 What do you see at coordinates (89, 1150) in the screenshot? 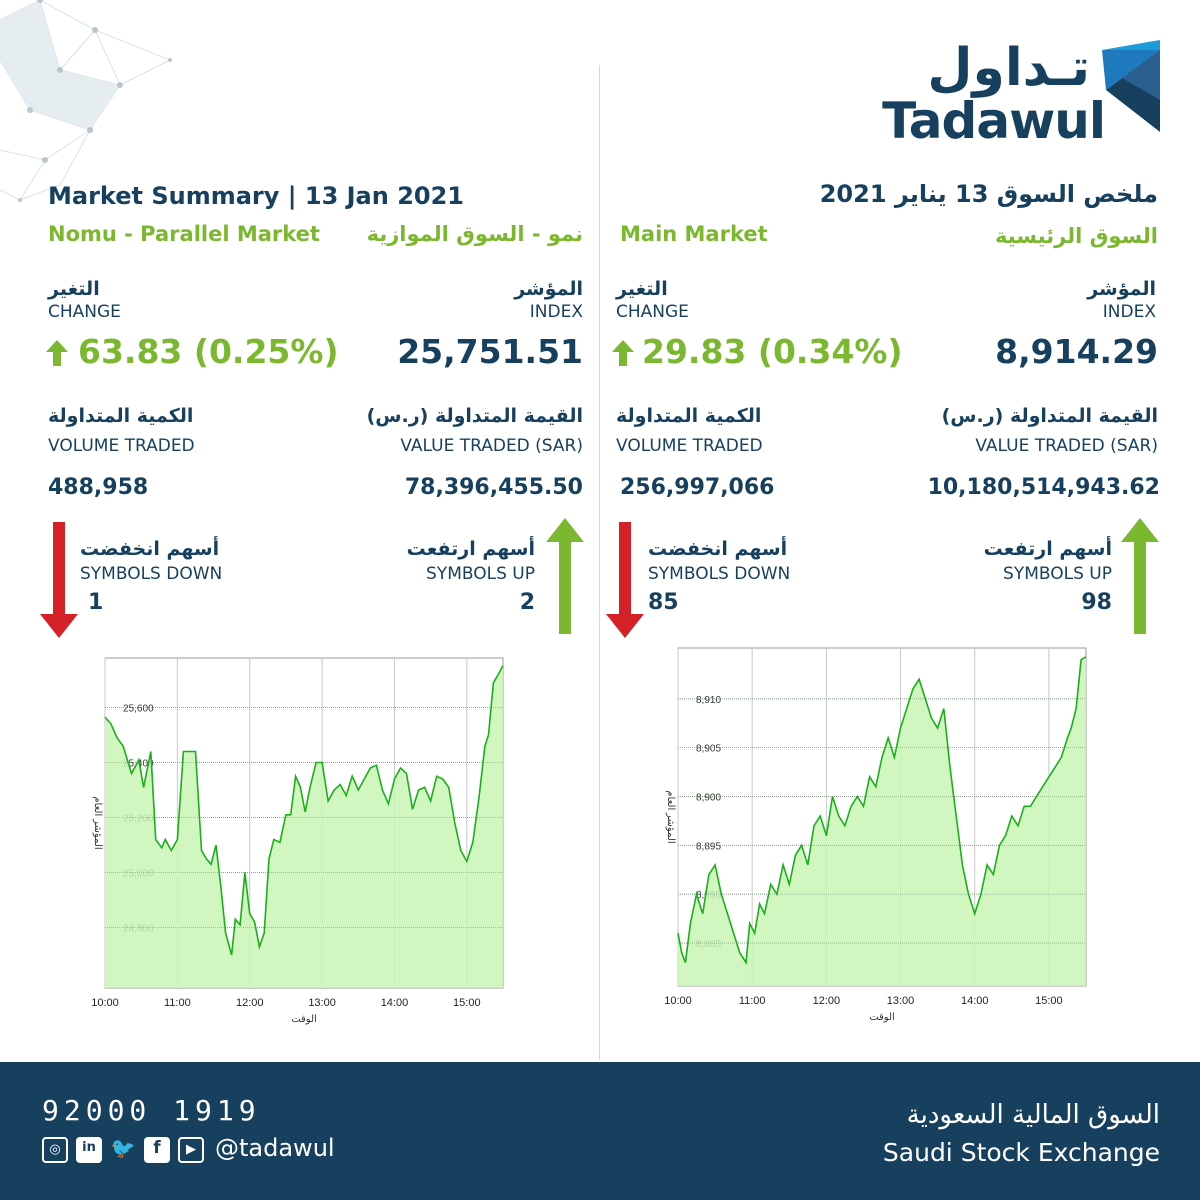
I see `linkedin-icon: in` at bounding box center [89, 1150].